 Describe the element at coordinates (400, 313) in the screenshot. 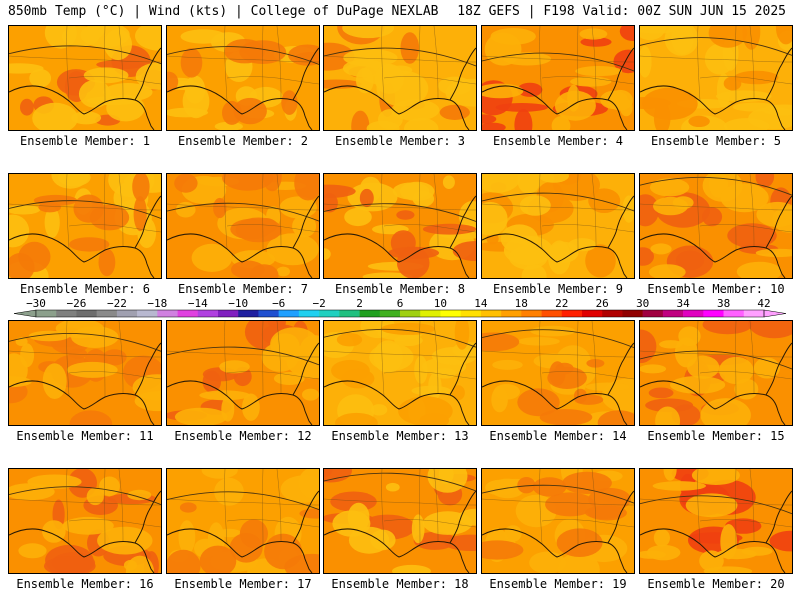

I see `colorbar-frame` at that location.